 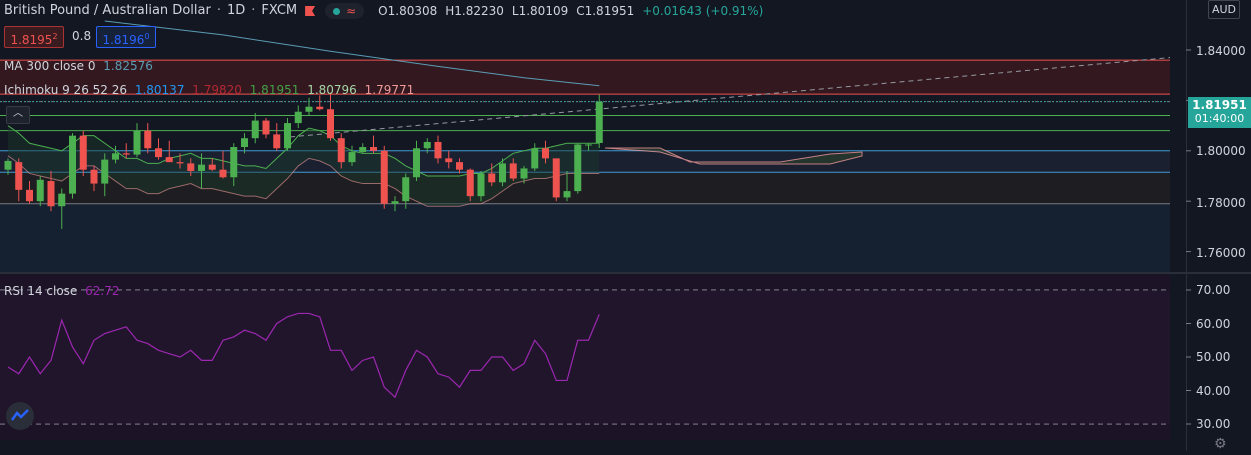 I want to click on ichimoku-forward-cloud, so click(x=733, y=156).